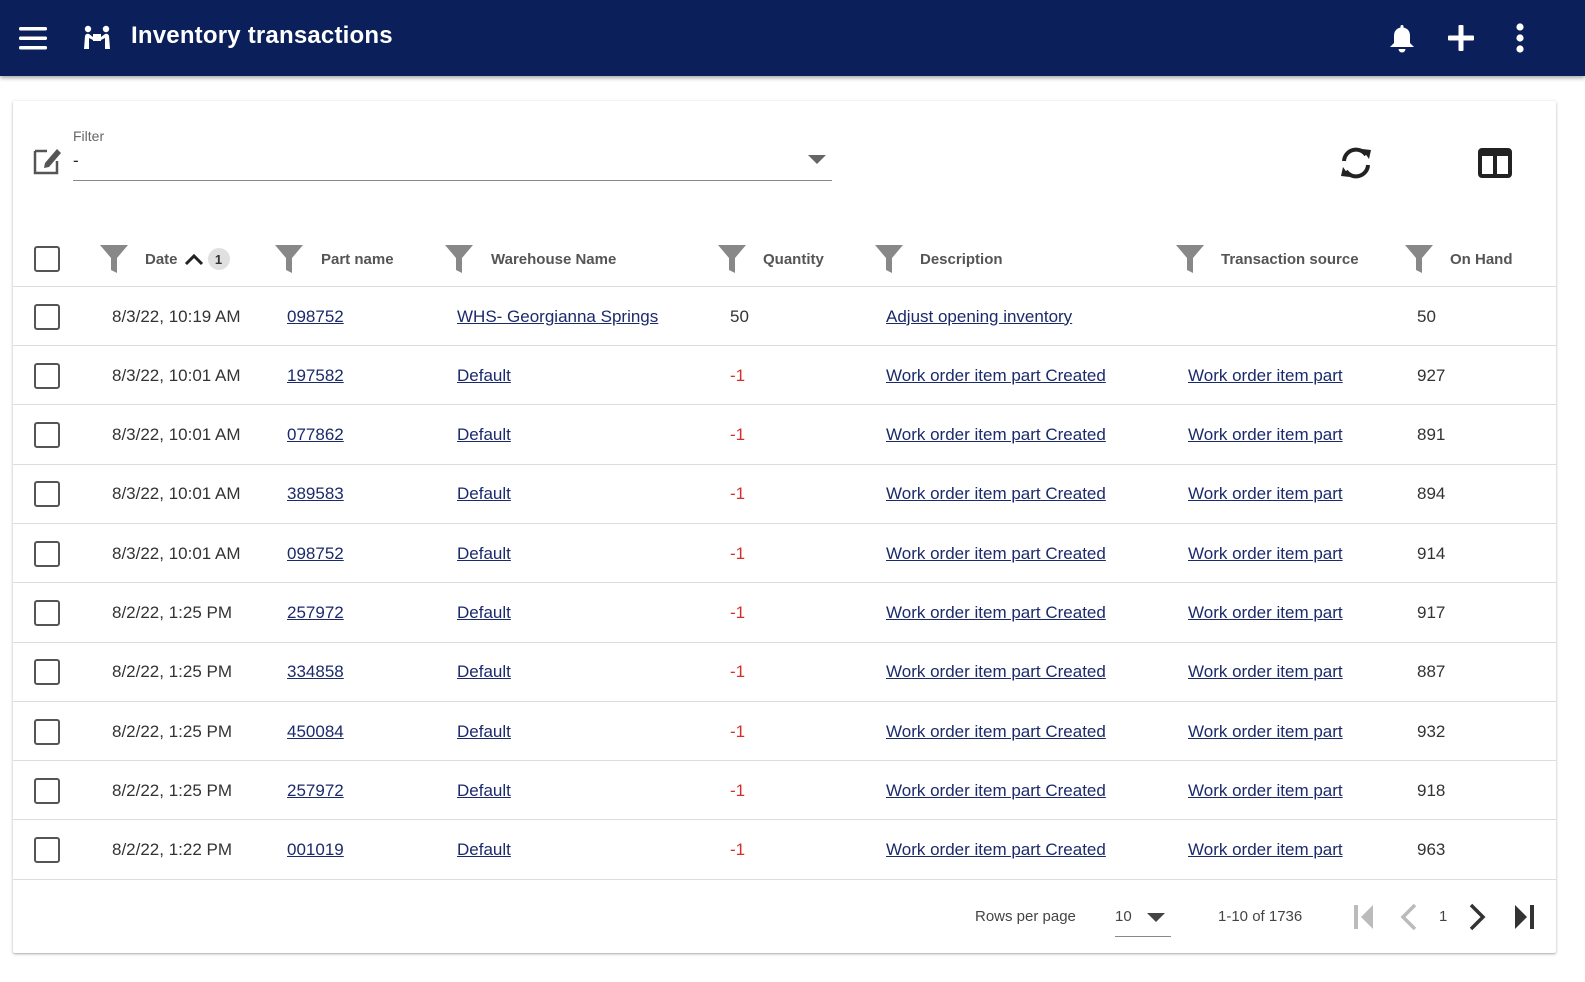 The image size is (1585, 982). Describe the element at coordinates (1481, 259) in the screenshot. I see `column-header-on-hand: On Hand` at that location.